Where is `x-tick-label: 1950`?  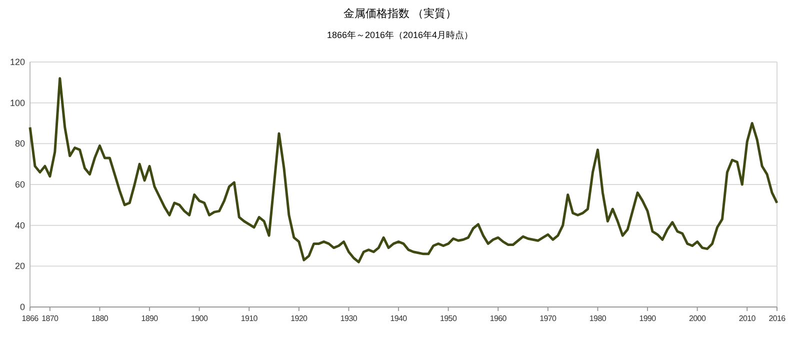
x-tick-label: 1950 is located at coordinates (449, 318).